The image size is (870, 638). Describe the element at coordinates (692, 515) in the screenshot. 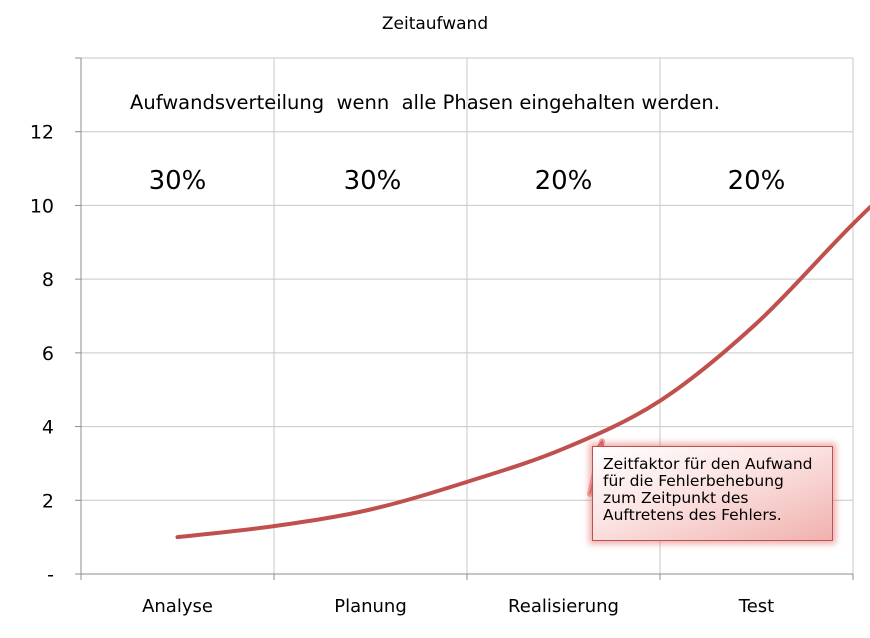

I see `annotation-line-4: Auftretens des Fehlers.` at that location.